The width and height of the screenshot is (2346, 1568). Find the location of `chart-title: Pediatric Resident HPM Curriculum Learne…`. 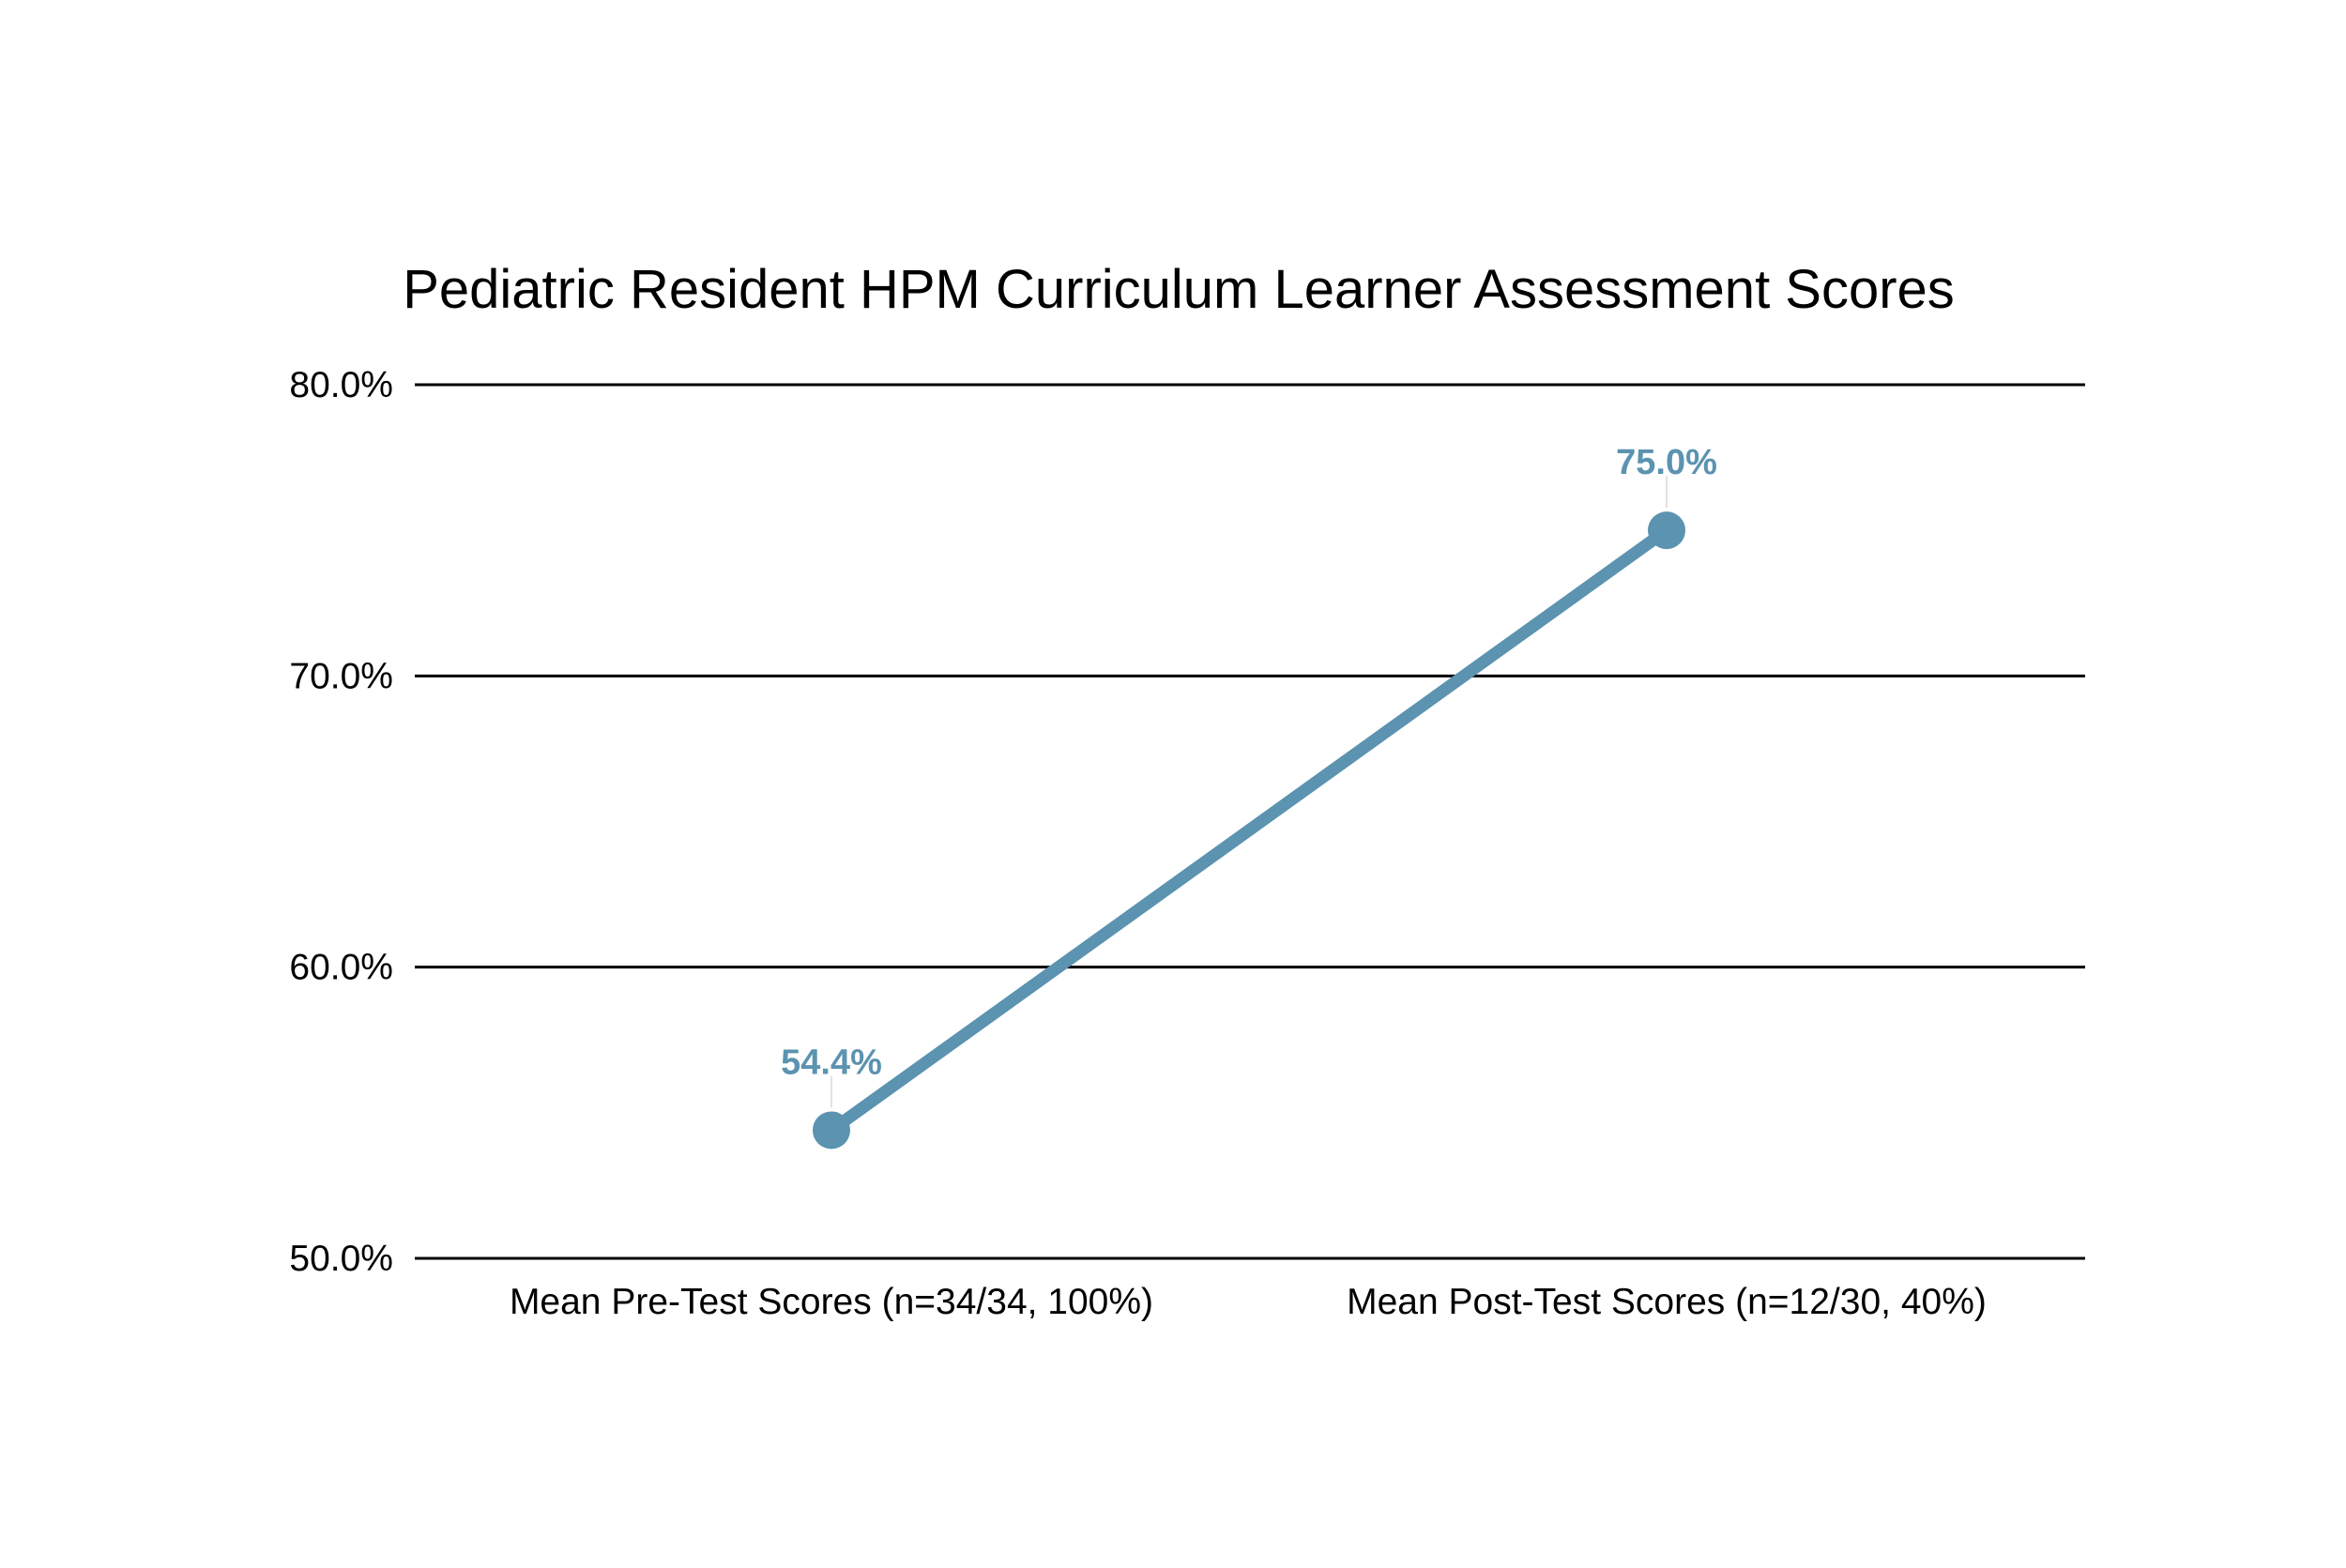

chart-title: Pediatric Resident HPM Curriculum Learne… is located at coordinates (1179, 289).